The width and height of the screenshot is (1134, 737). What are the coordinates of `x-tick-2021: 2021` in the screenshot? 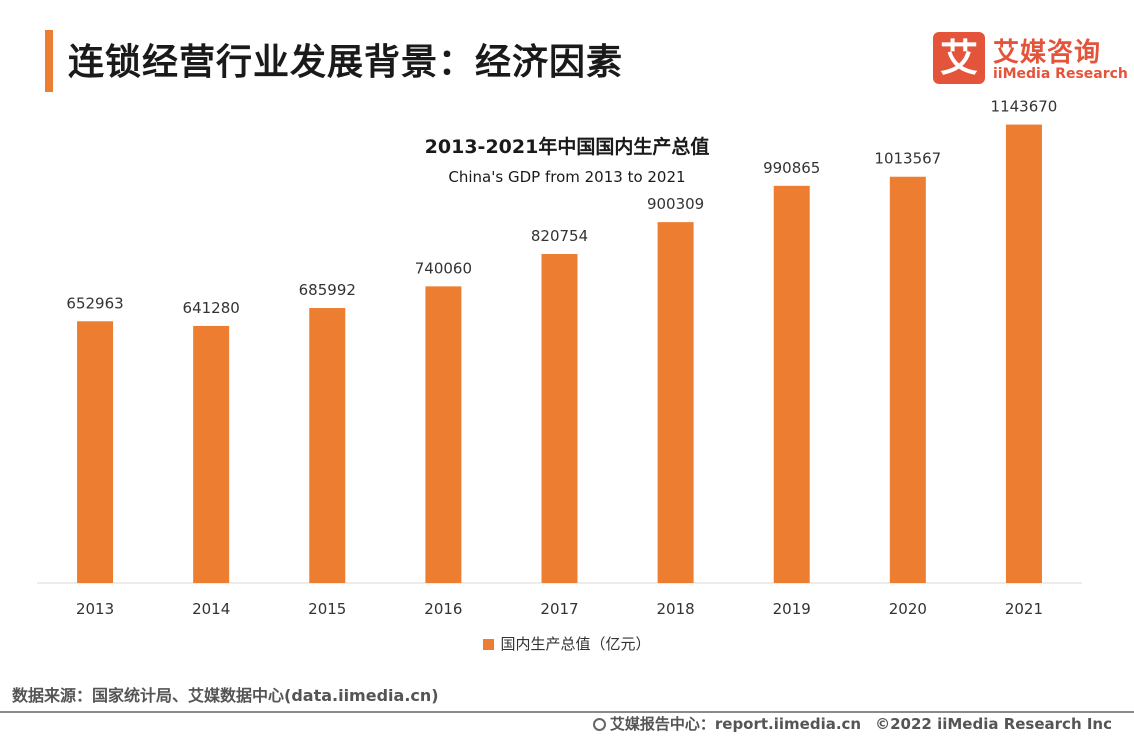 It's located at (1024, 609).